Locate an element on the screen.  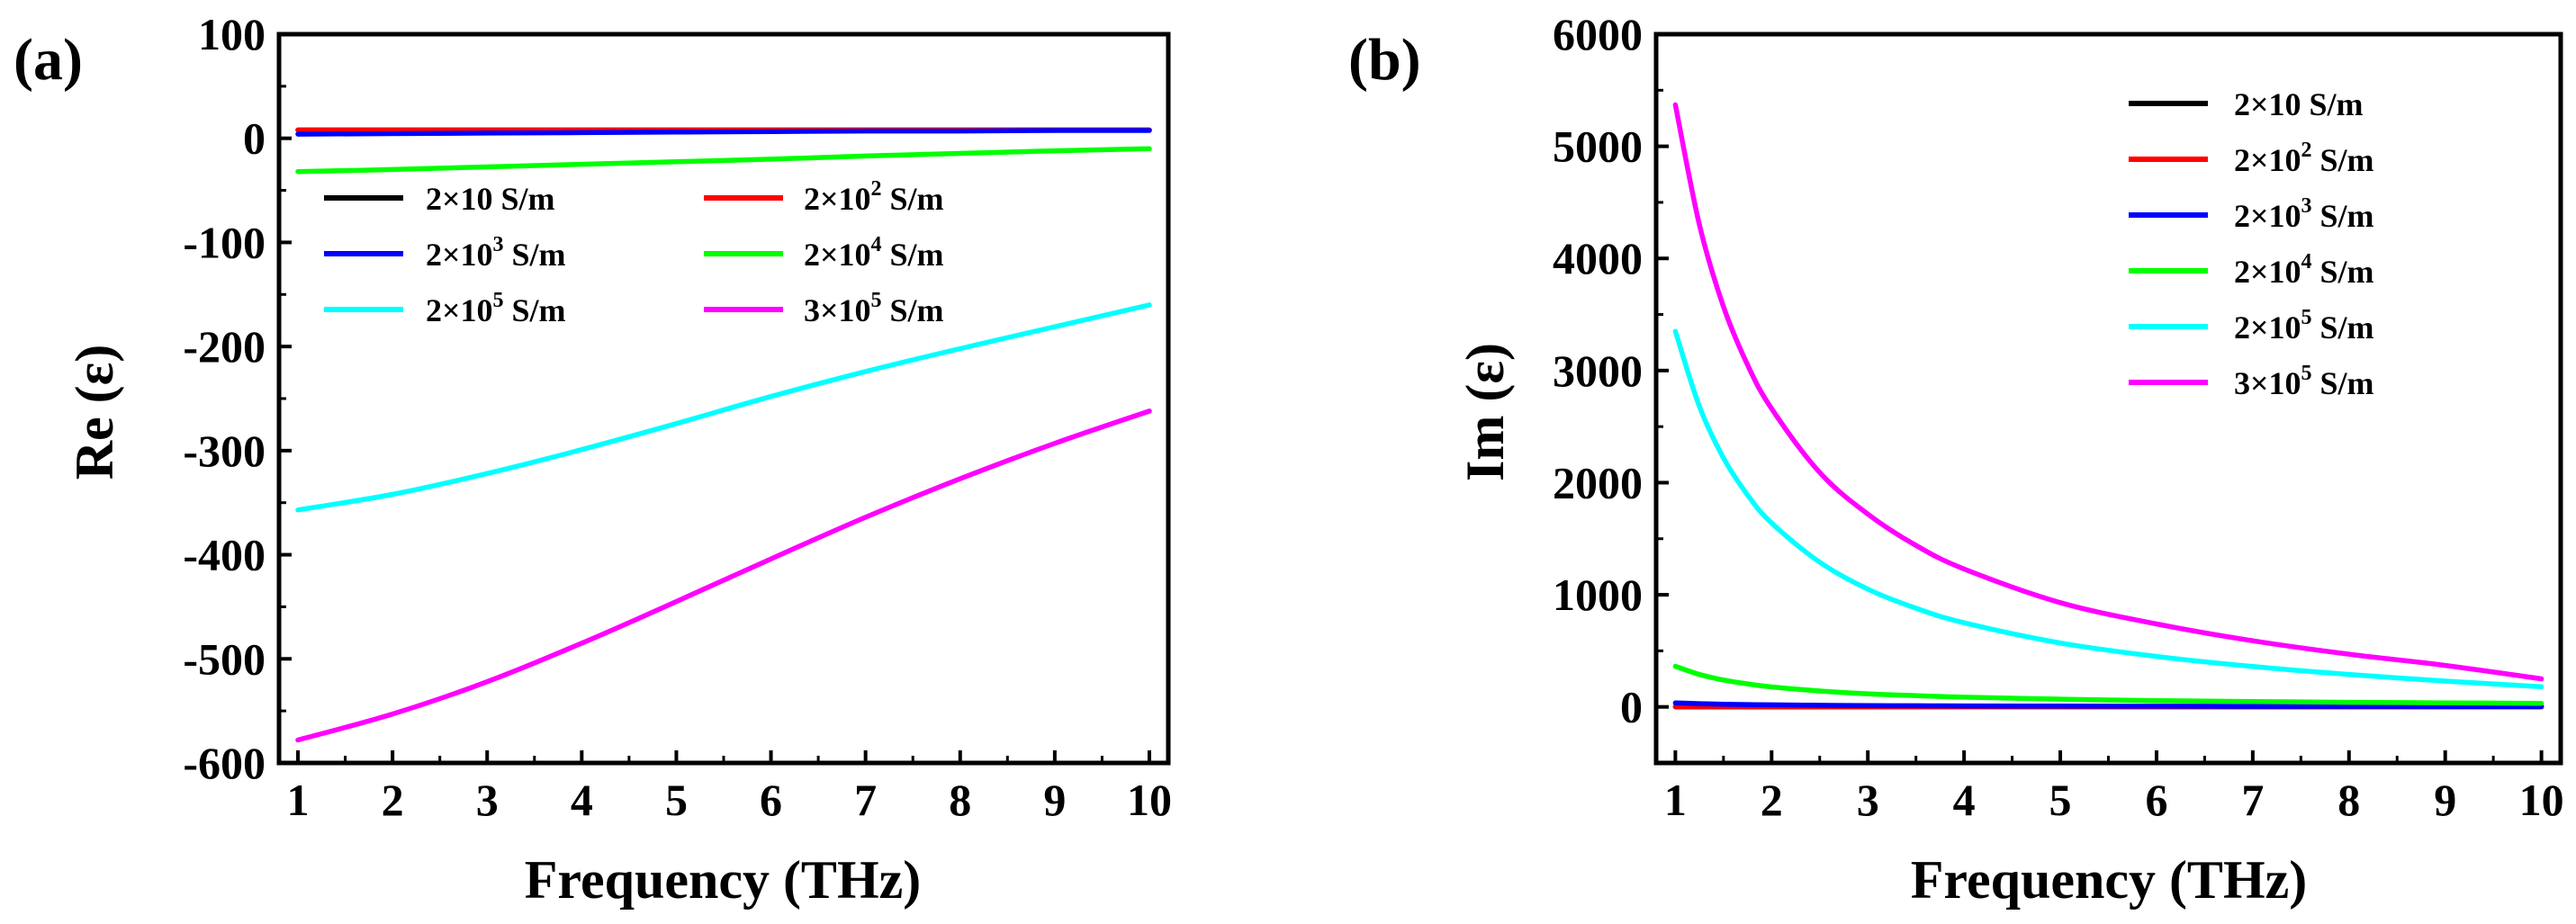
panel-a-legend-label: 2×104 S/m is located at coordinates (874, 253).